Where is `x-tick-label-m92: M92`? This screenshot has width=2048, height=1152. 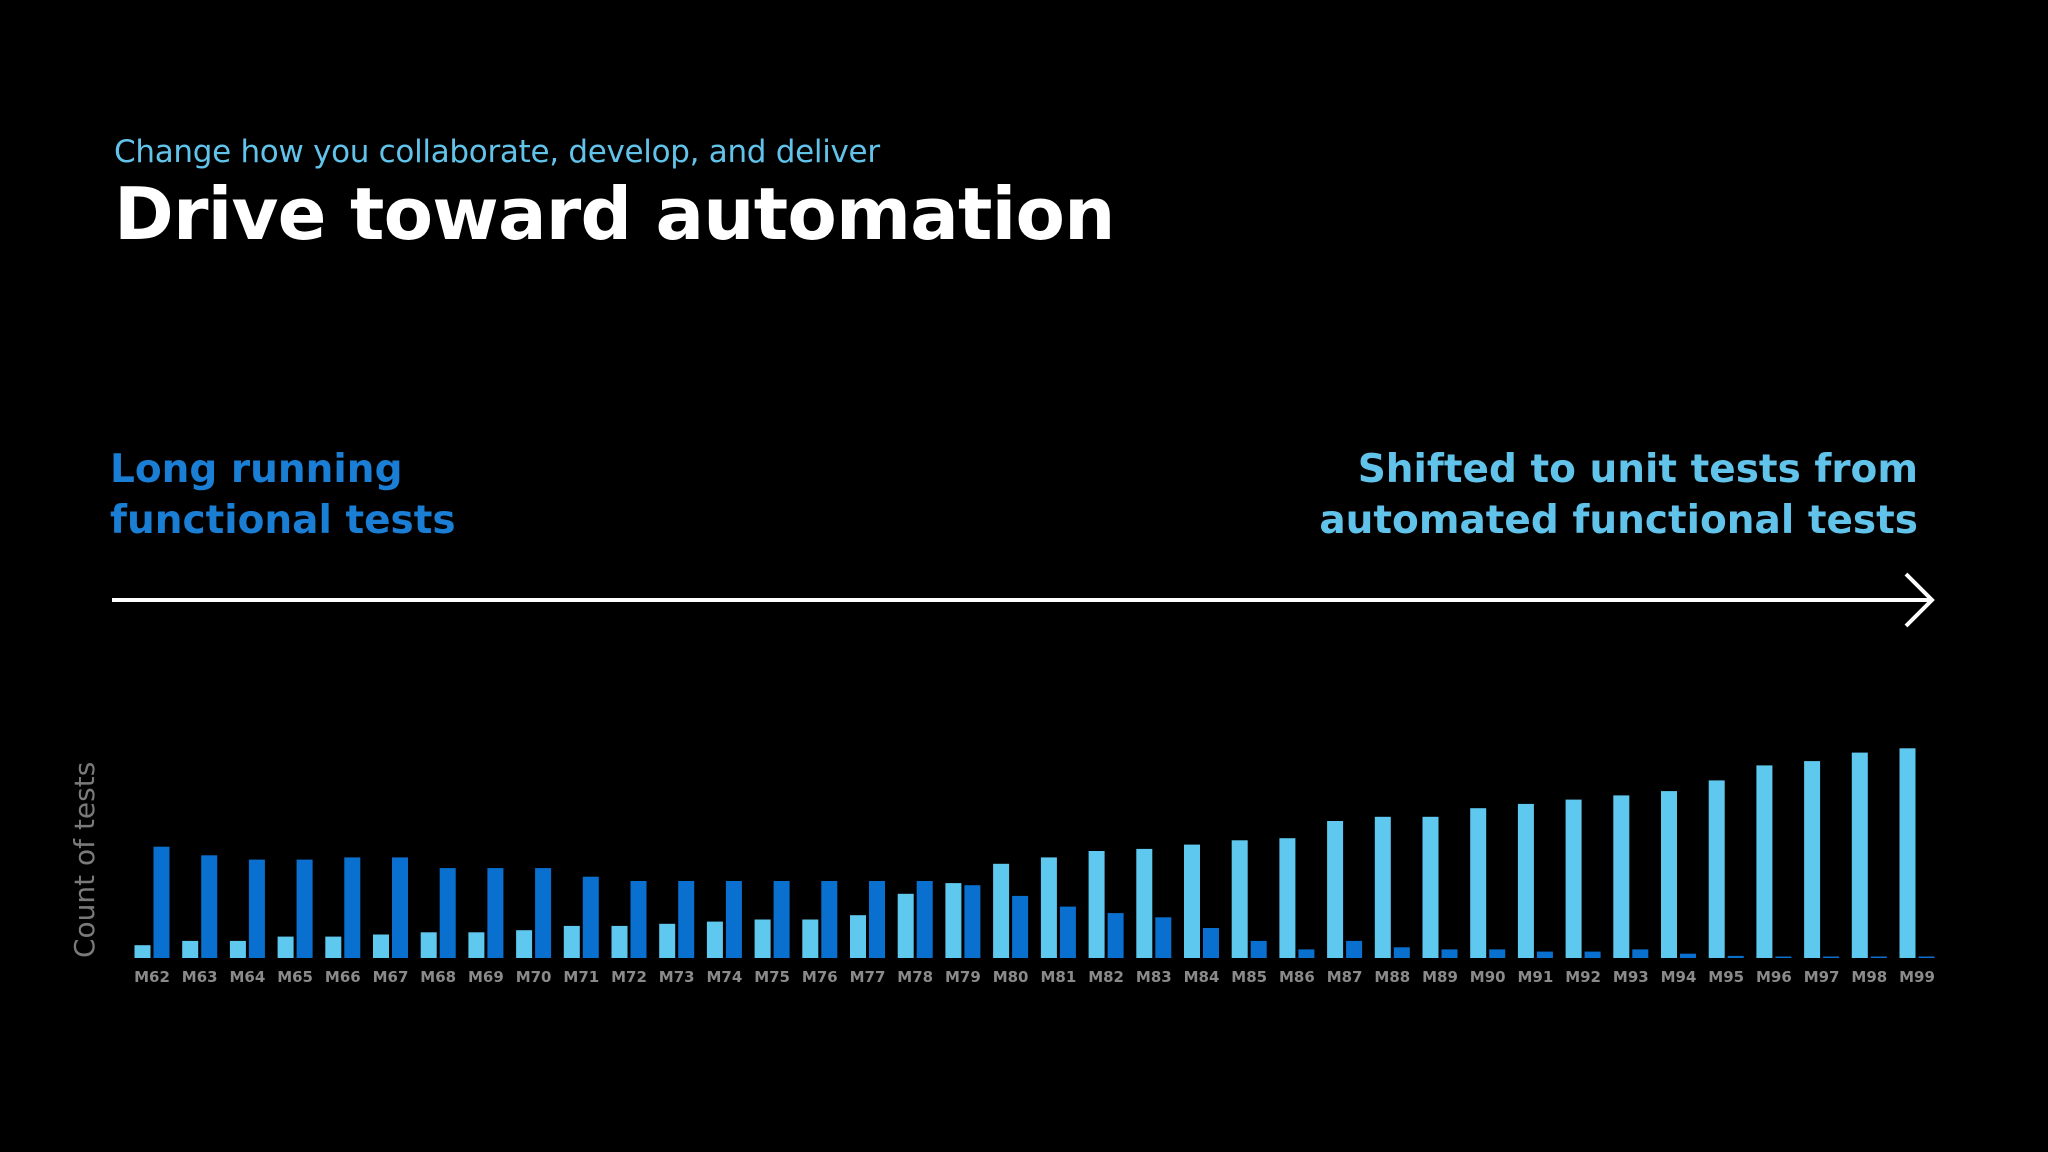
x-tick-label-m92: M92 is located at coordinates (1583, 977).